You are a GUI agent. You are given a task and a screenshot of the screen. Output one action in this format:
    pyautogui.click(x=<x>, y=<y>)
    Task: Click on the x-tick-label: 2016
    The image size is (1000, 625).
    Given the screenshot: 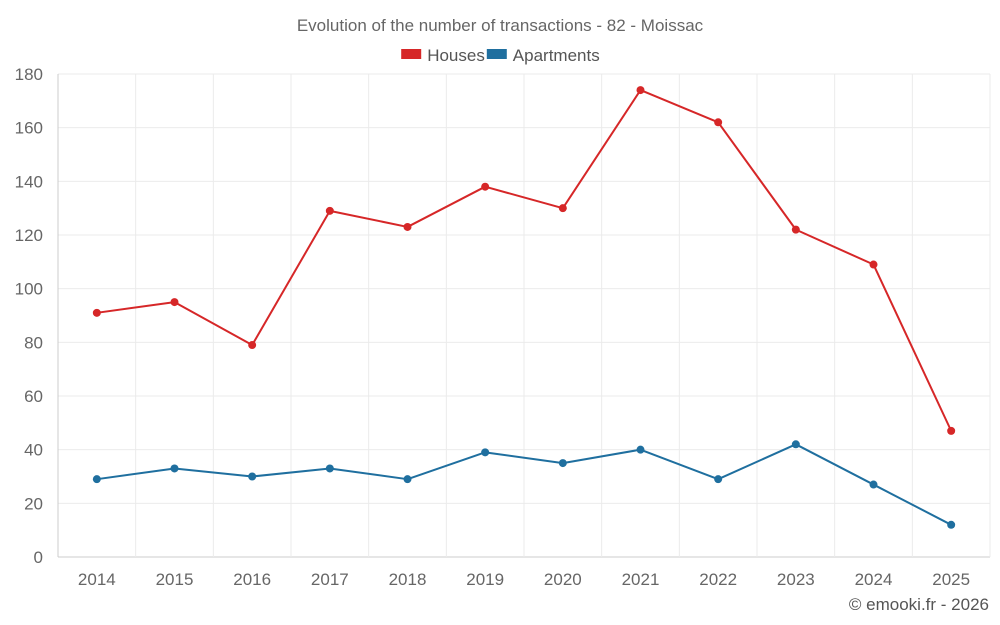 What is the action you would take?
    pyautogui.click(x=252, y=579)
    